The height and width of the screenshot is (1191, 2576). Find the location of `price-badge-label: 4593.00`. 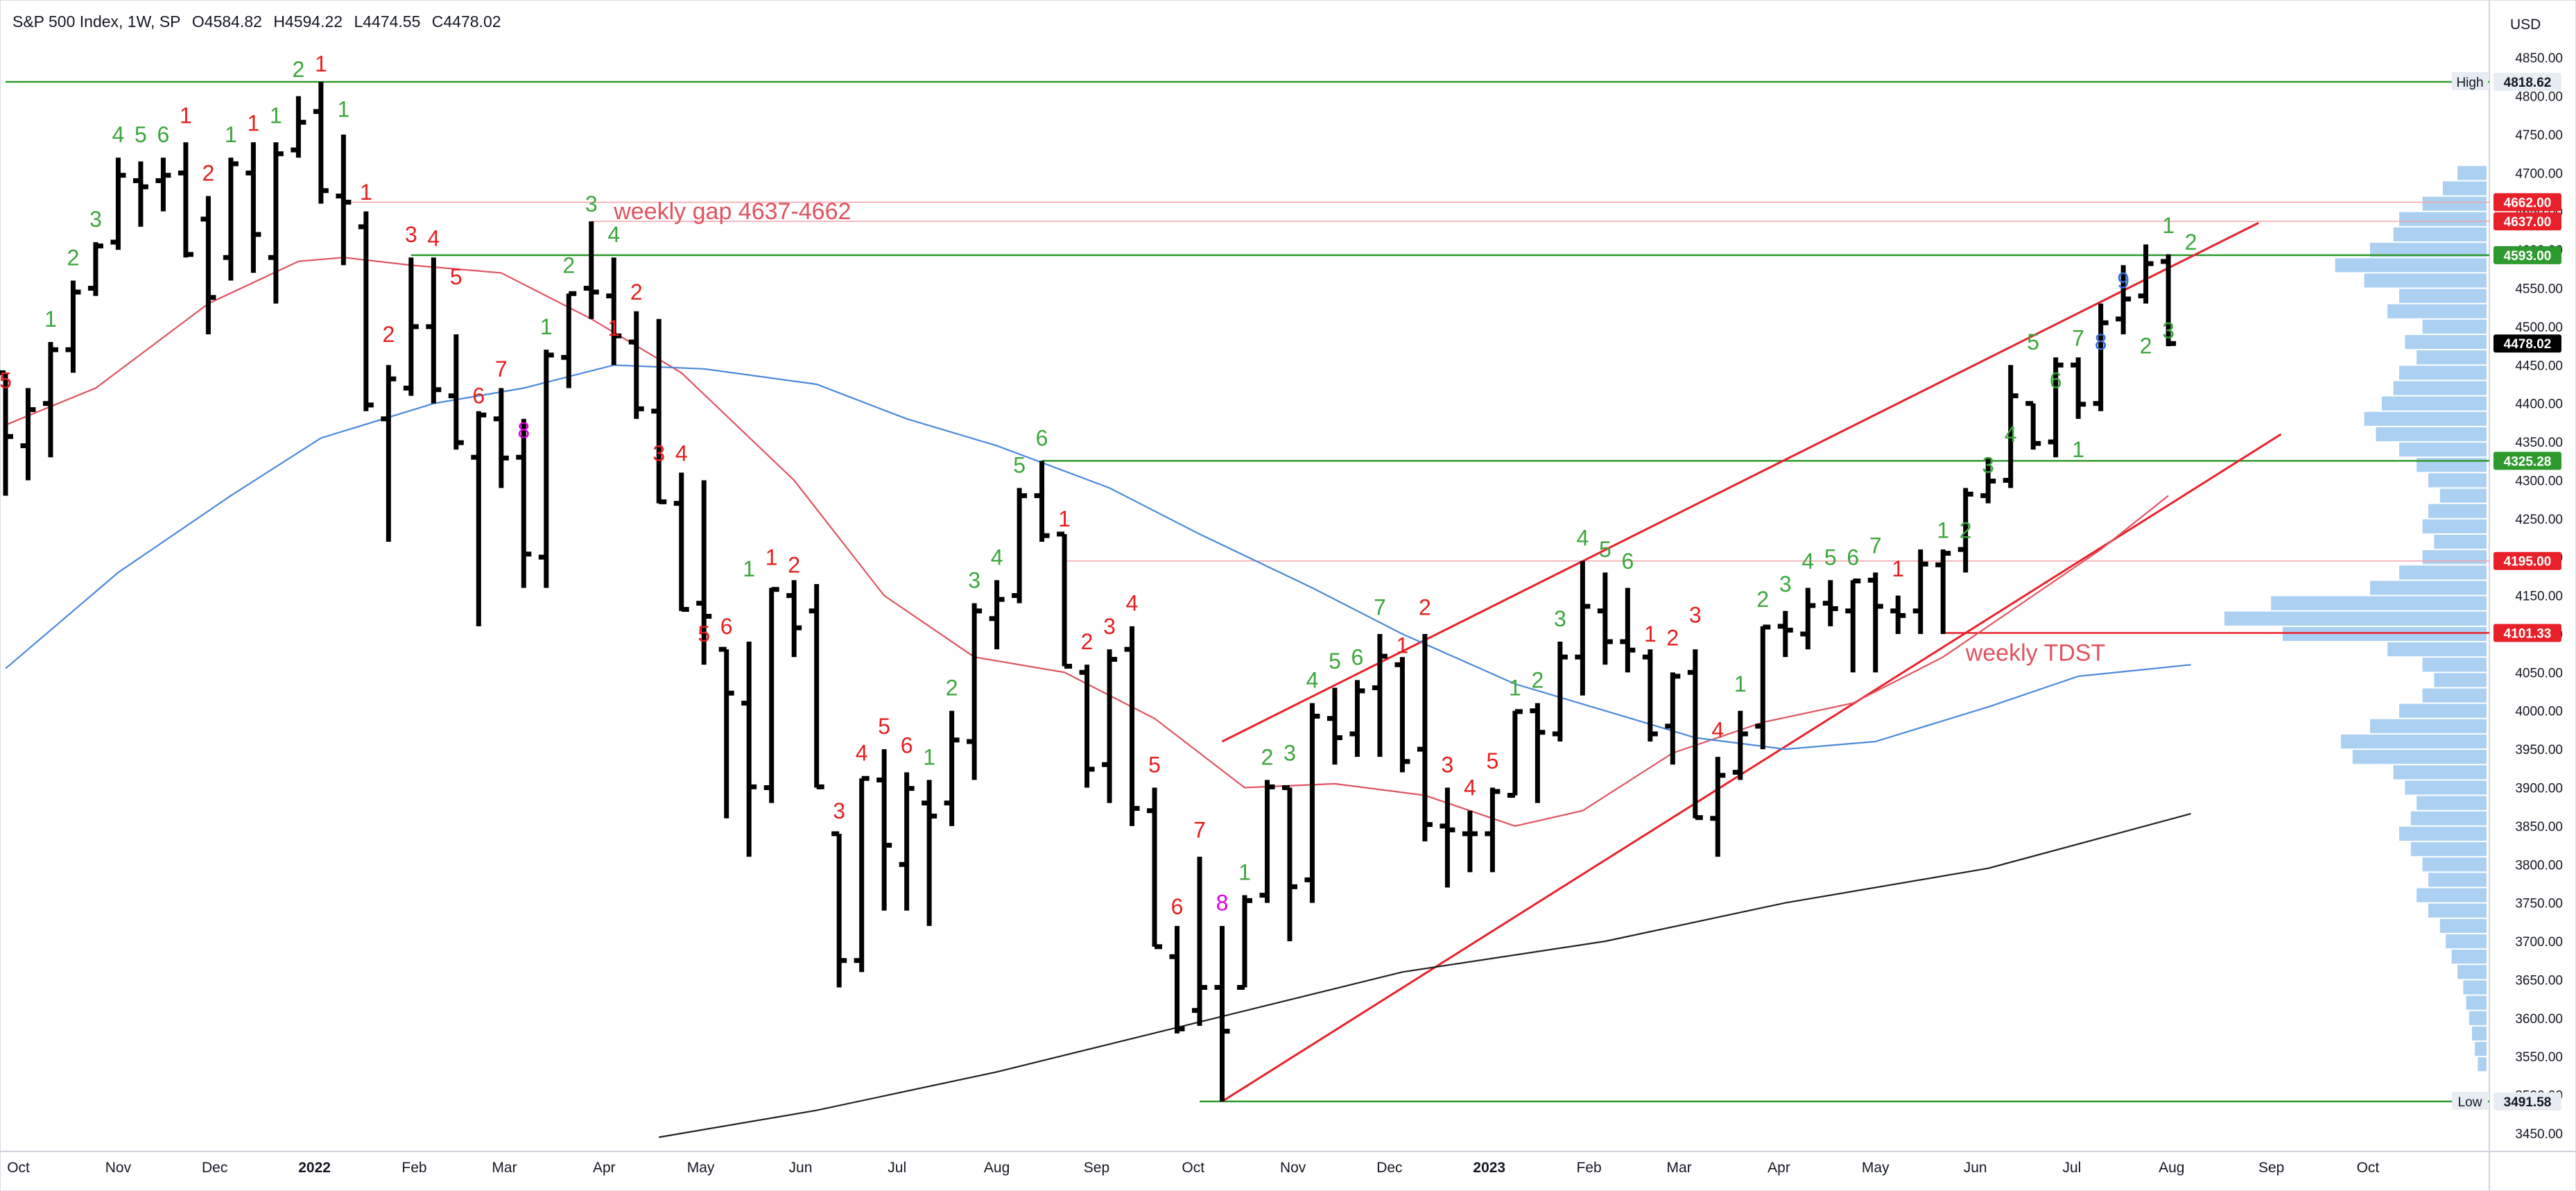

price-badge-label: 4593.00 is located at coordinates (2528, 256).